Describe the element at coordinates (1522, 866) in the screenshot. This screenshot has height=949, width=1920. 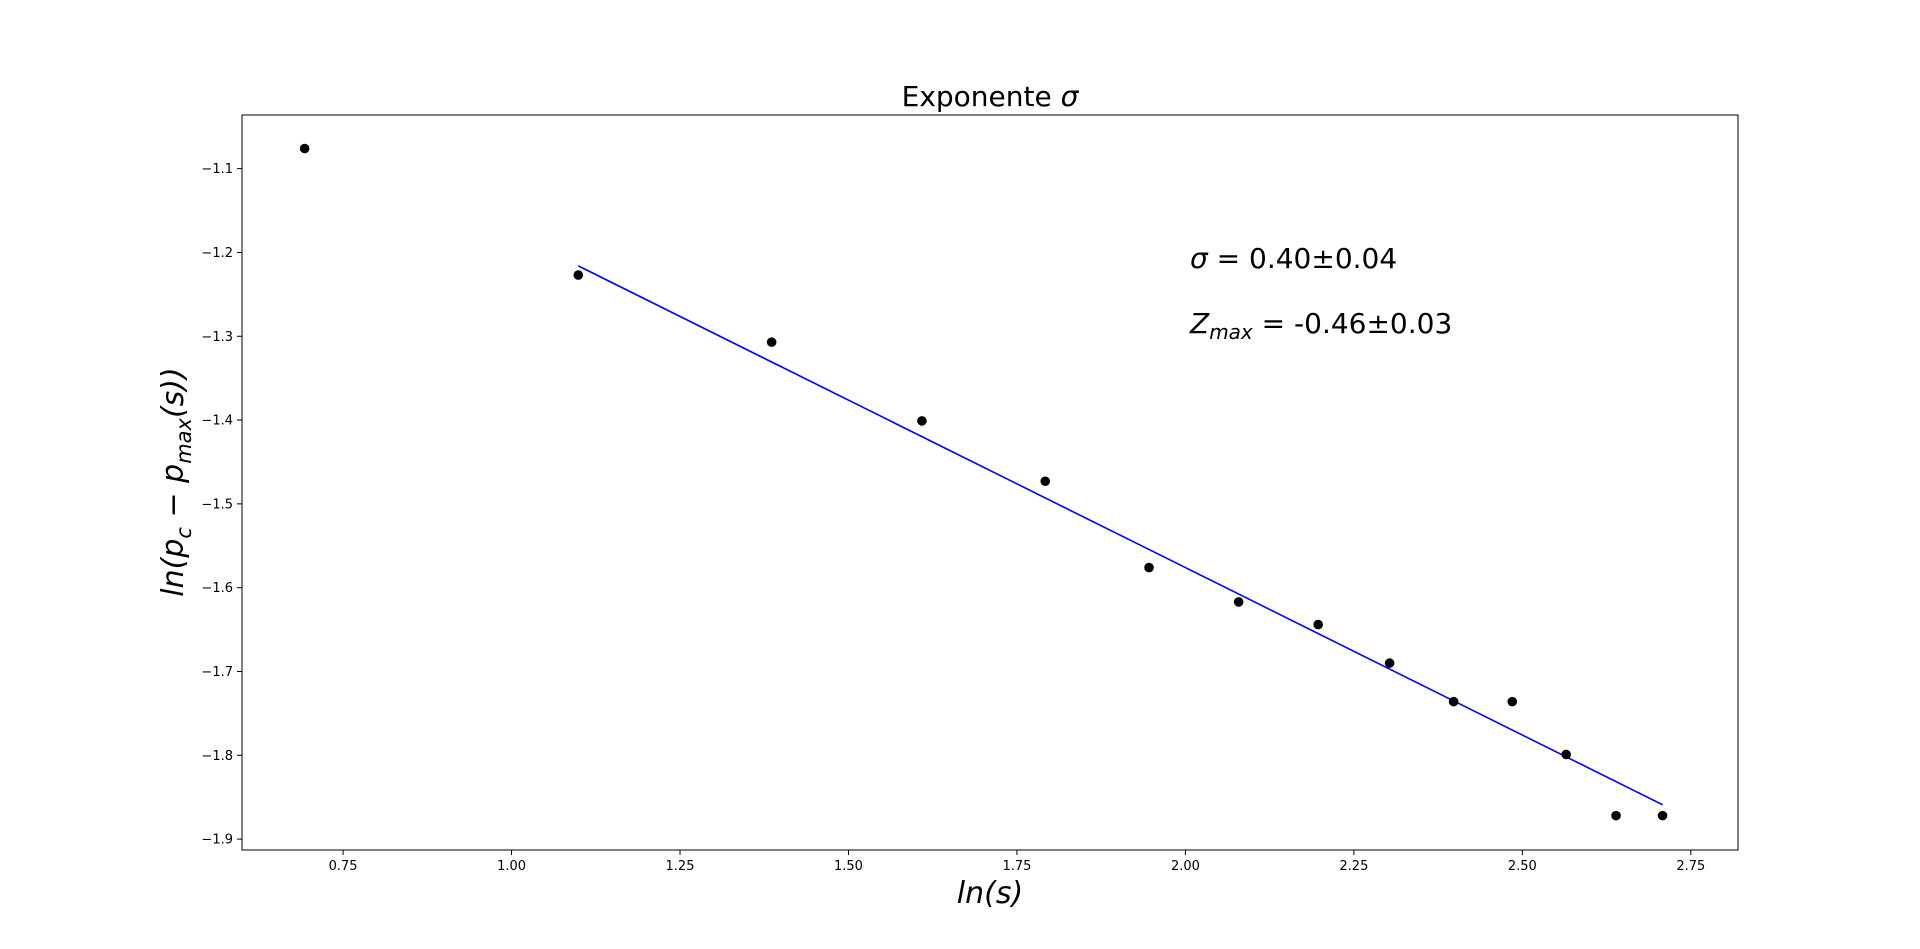
I see `x-tick-label: 2.50` at that location.